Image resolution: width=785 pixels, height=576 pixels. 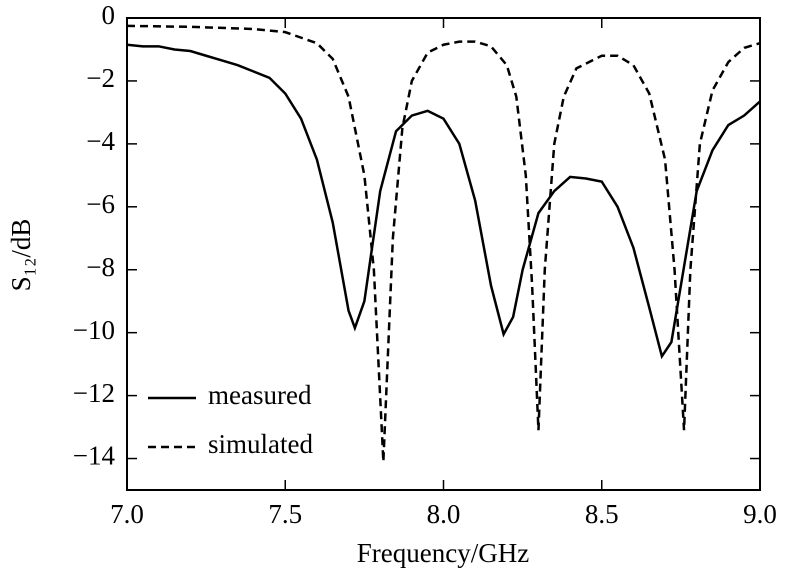 What do you see at coordinates (443, 553) in the screenshot?
I see `x-axis-label: Frequency/GHz` at bounding box center [443, 553].